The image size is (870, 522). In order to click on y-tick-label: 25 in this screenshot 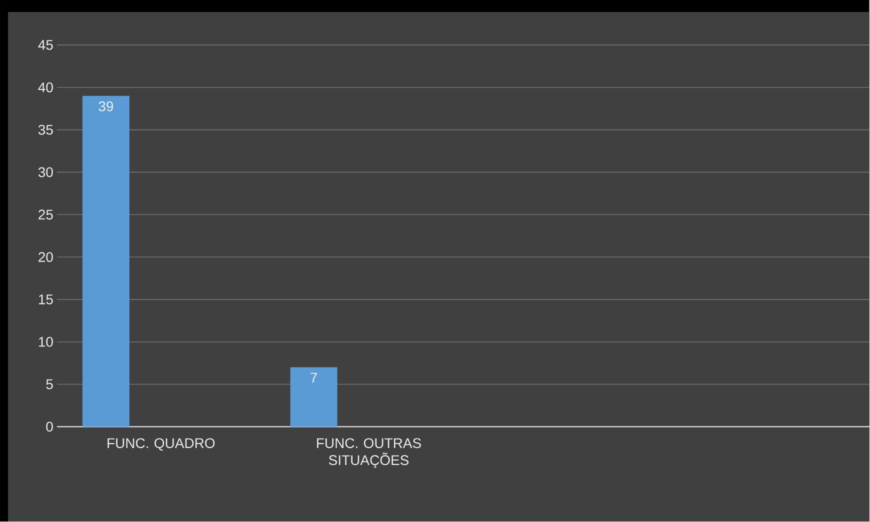, I will do `click(45, 215)`.